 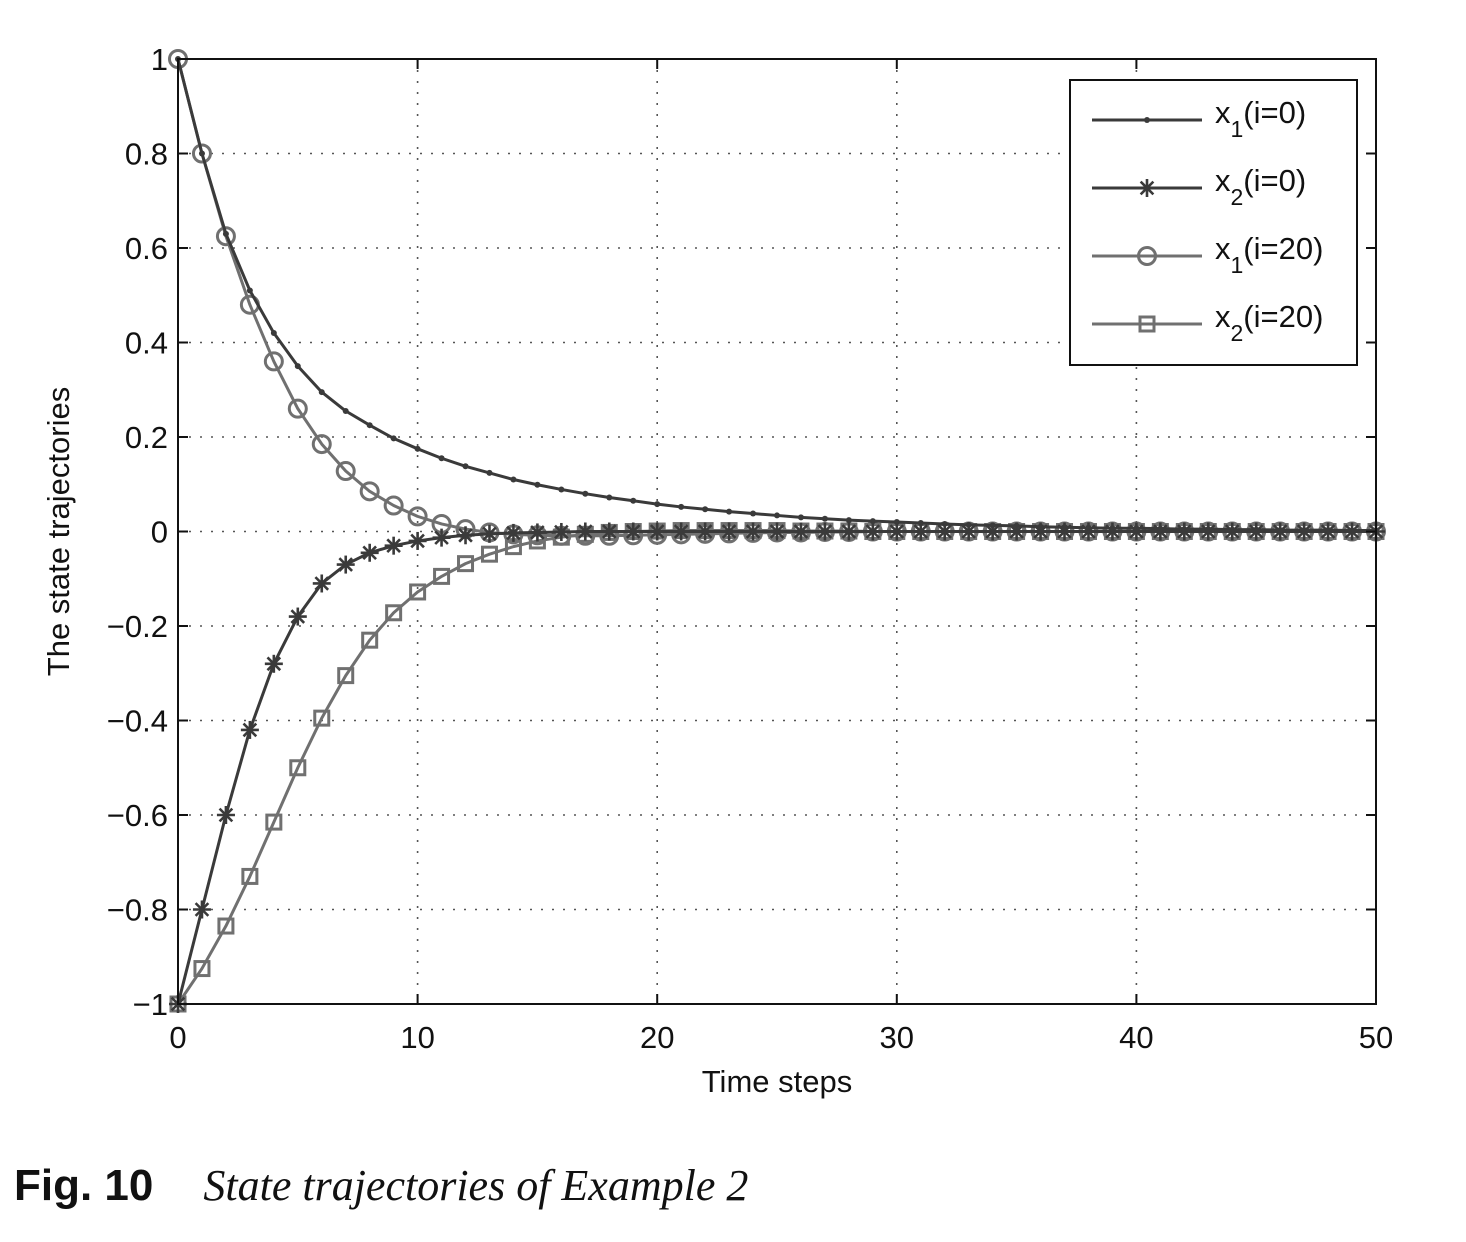 I want to click on legend-label: x1(i=0), so click(x=1260, y=118).